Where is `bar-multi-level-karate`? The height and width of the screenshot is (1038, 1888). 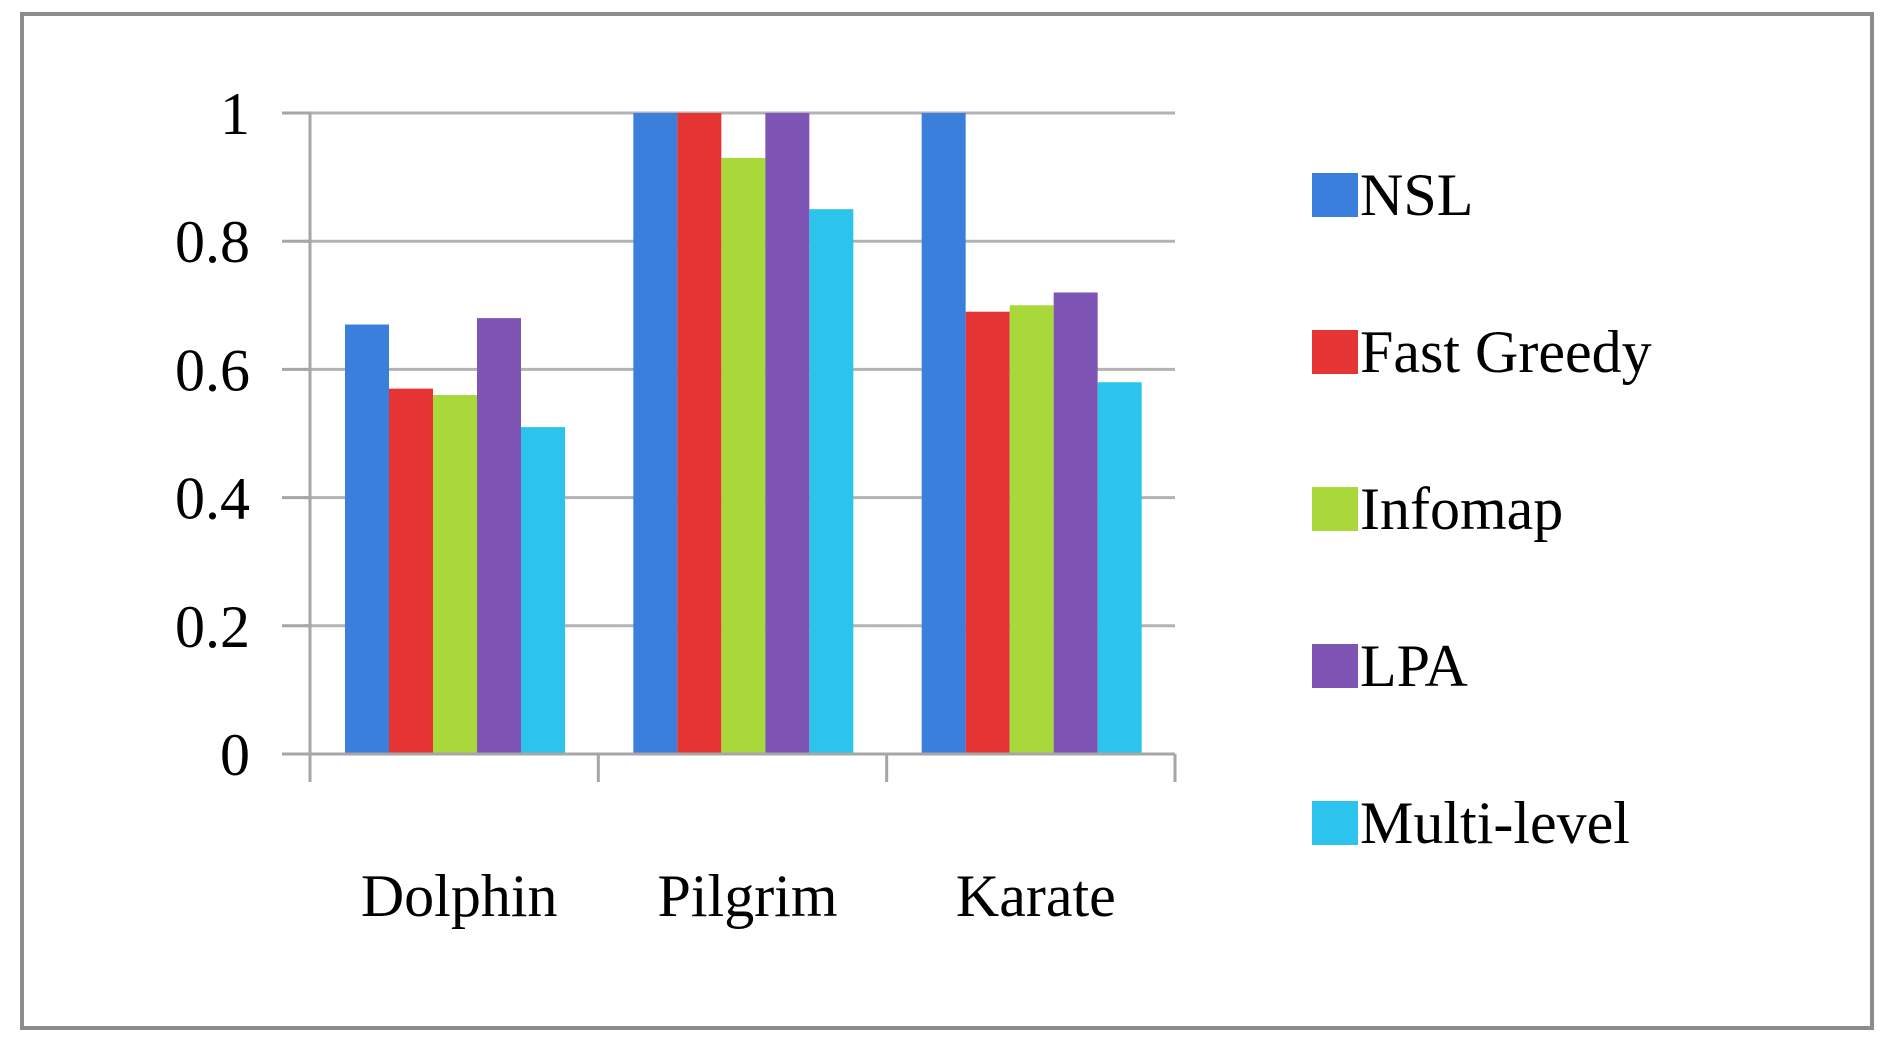
bar-multi-level-karate is located at coordinates (1119, 568).